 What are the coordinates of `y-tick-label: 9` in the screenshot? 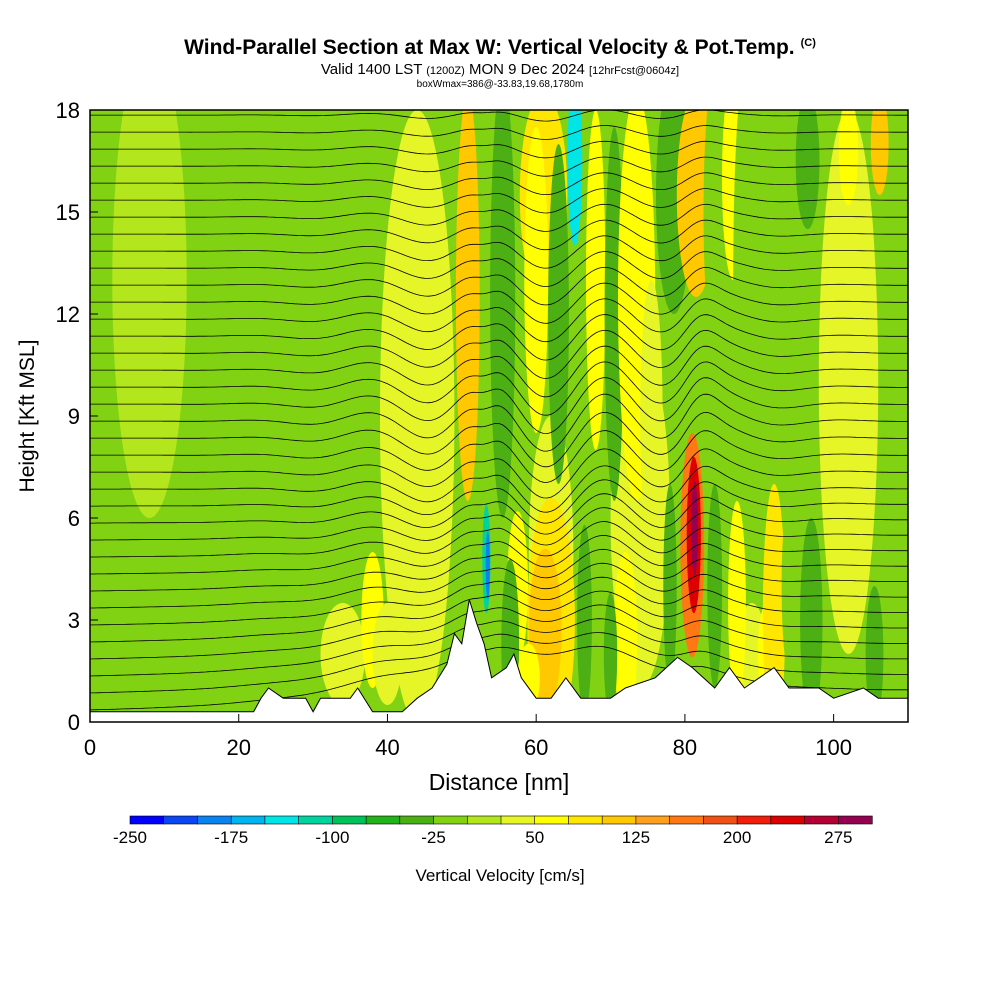 It's located at (74, 416).